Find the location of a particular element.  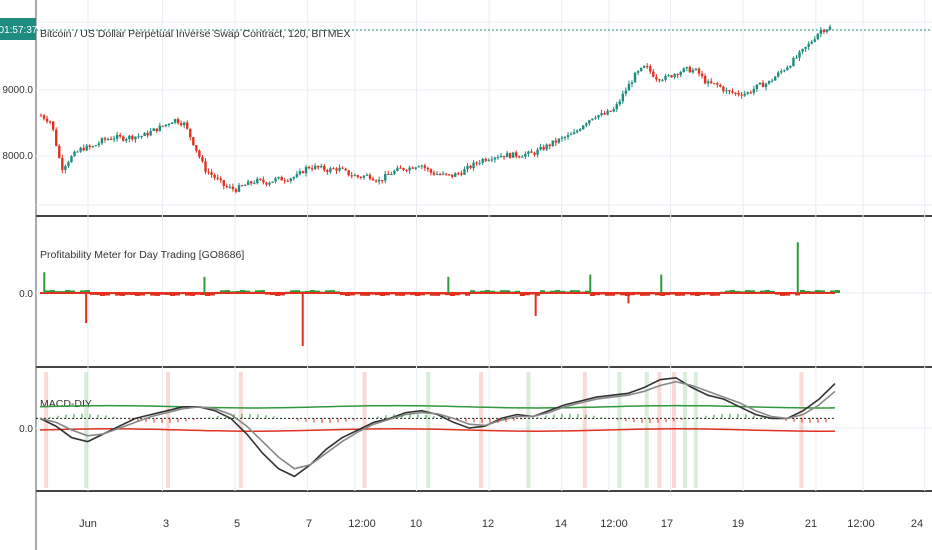

x-axis: Jun 3 5 7 12:00 10 12 14 12:00 17 19 21 12:00 24 is located at coordinates (501, 524).